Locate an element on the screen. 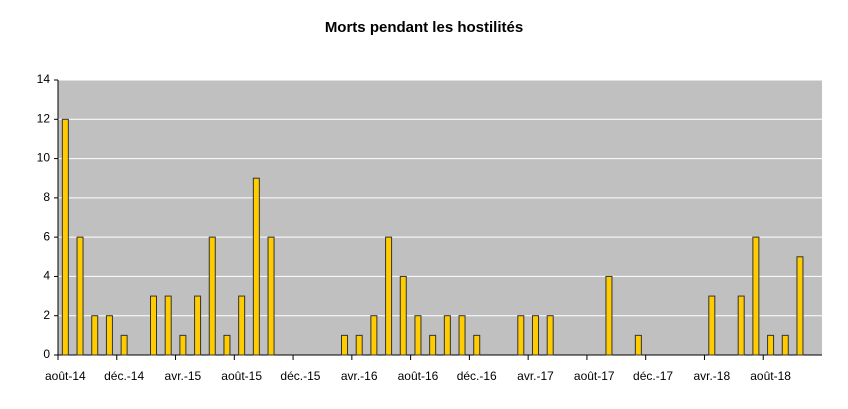 The image size is (848, 409). x-tick-label: août-15 is located at coordinates (241, 376).